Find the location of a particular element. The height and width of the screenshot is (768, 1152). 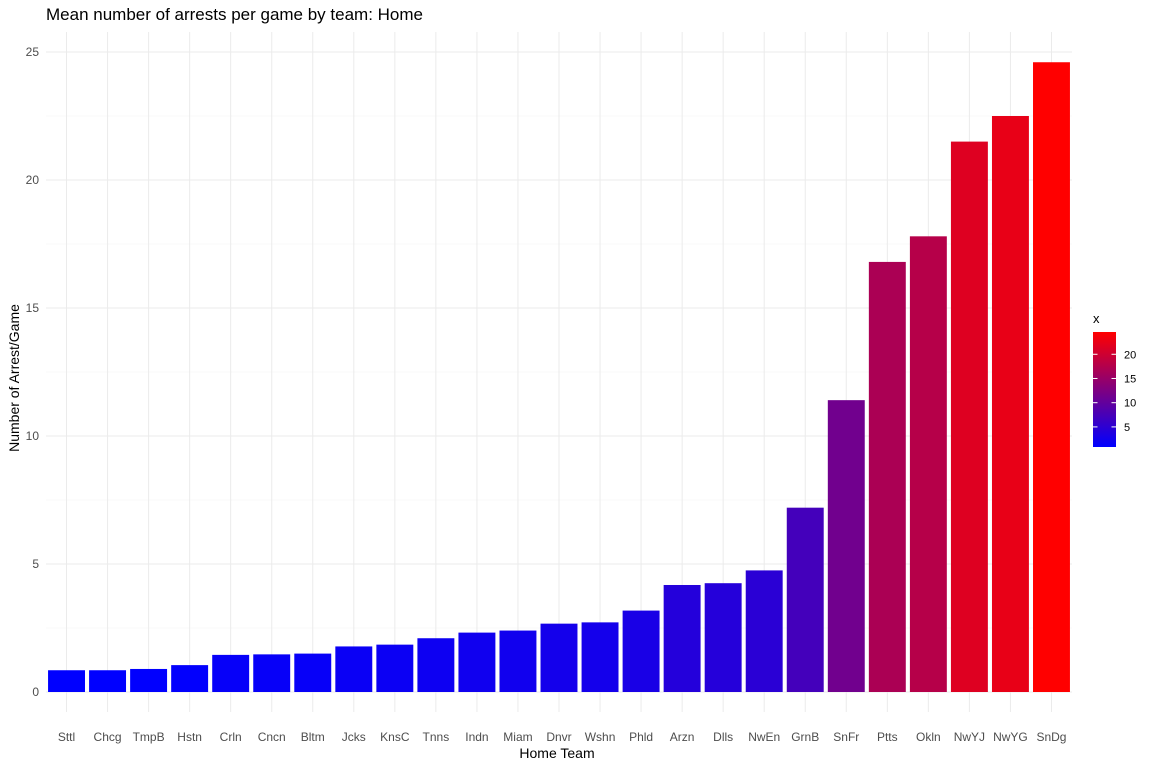

legend-colorbar is located at coordinates (1104, 389).